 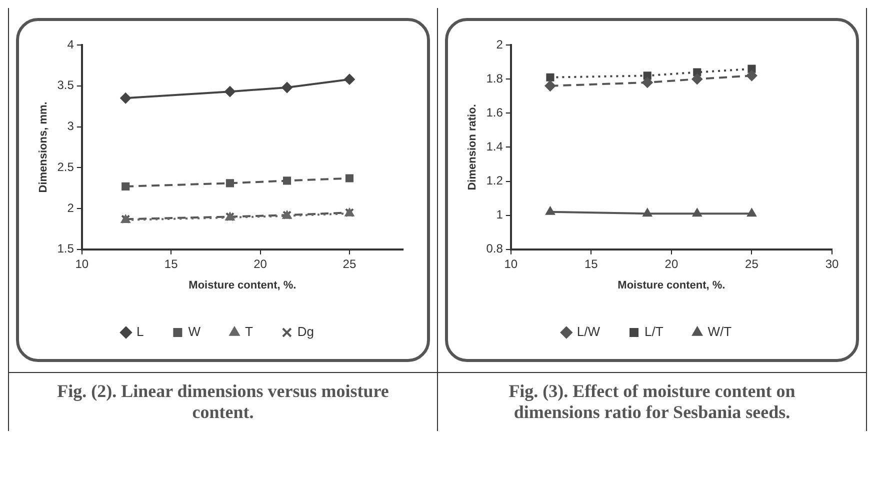 I want to click on text: Fig. (2). Linear dimensions versus moisture content., so click(x=223, y=401).